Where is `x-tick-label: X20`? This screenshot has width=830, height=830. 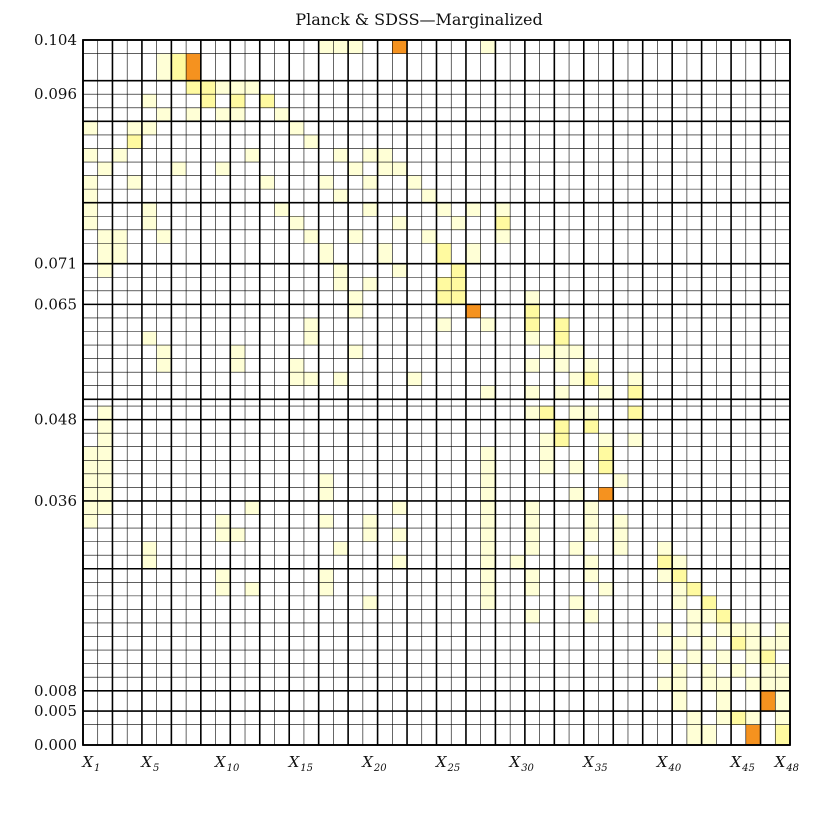
x-tick-label: X20 is located at coordinates (374, 763).